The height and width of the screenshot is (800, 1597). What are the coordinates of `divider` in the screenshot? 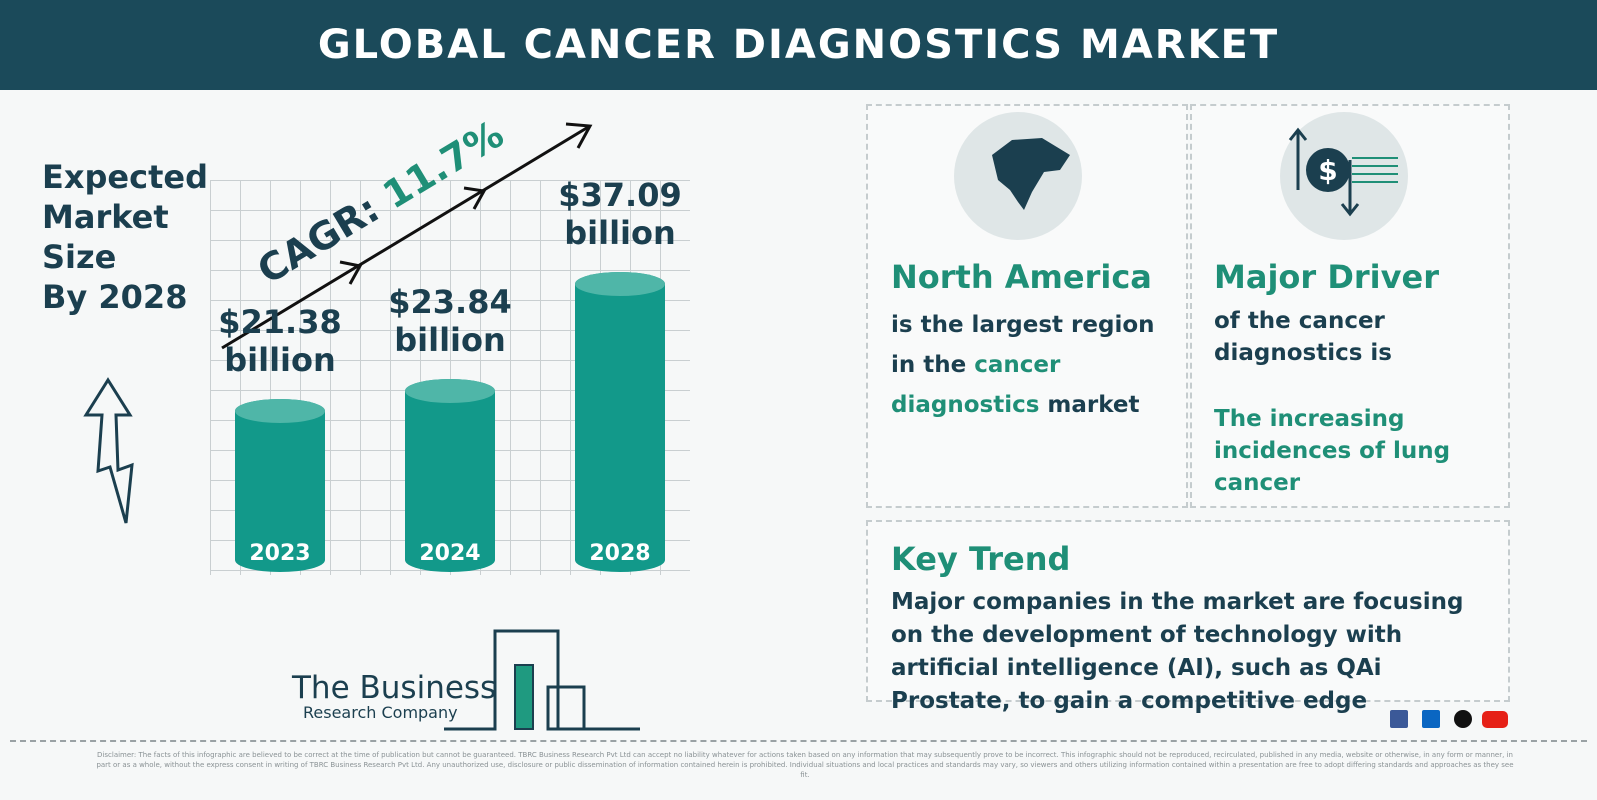 It's located at (798, 741).